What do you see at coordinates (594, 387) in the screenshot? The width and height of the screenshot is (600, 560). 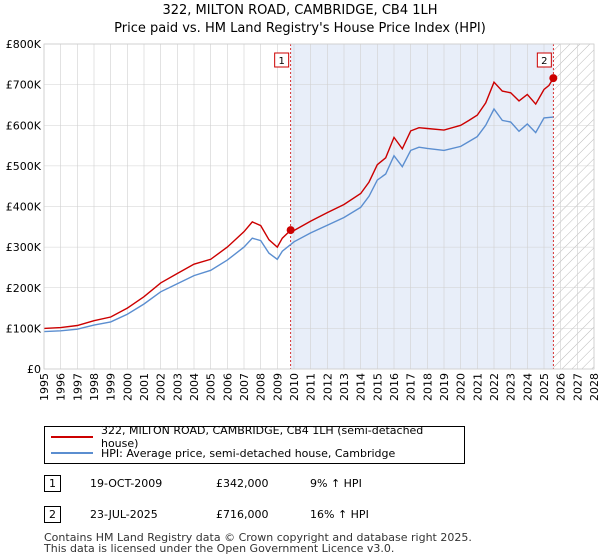 I see `x-tick-label: 2028` at bounding box center [594, 387].